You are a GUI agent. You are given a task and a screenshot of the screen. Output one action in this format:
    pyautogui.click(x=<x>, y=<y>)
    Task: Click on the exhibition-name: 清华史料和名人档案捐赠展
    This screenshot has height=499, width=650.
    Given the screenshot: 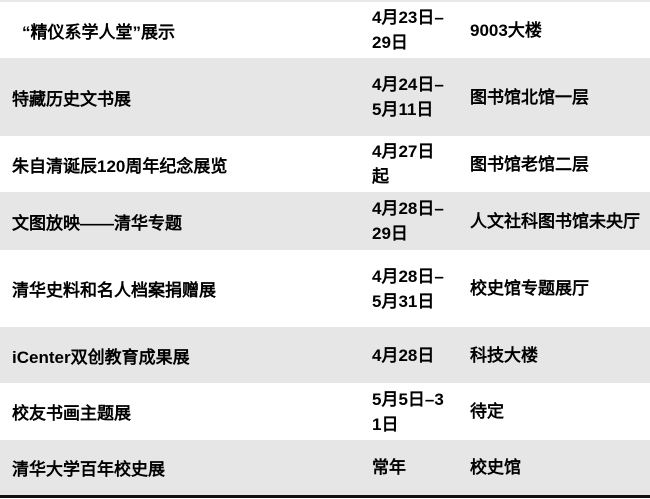 What is the action you would take?
    pyautogui.click(x=114, y=290)
    